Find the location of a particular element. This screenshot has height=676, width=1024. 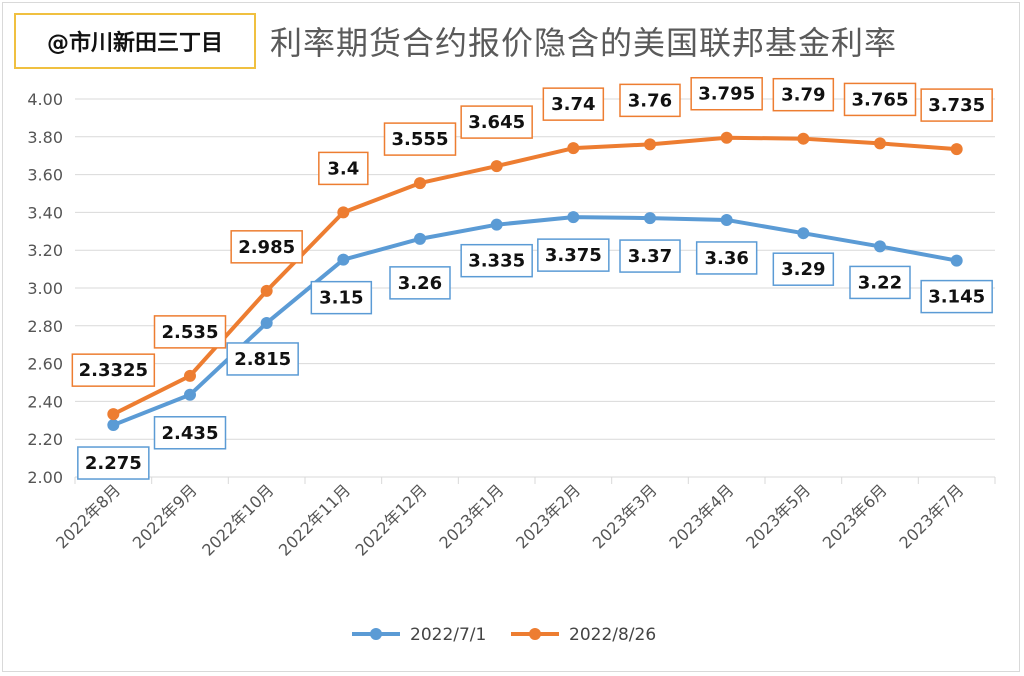

data-label: 2.275 is located at coordinates (113, 463).